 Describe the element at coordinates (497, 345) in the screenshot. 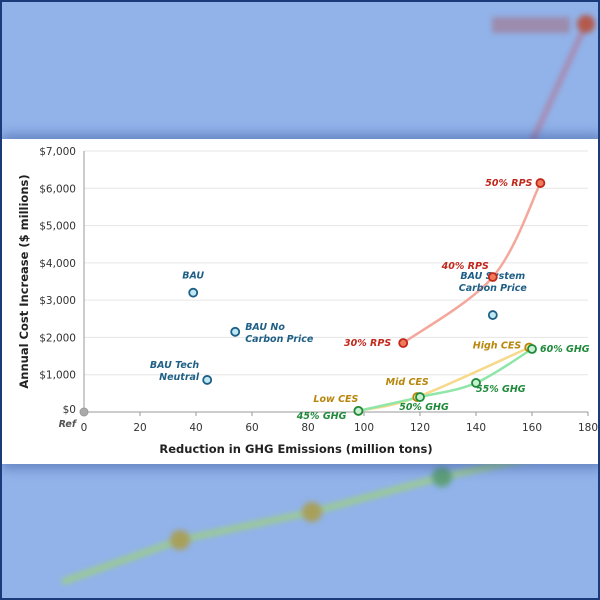

I see `data-label: High CES` at that location.